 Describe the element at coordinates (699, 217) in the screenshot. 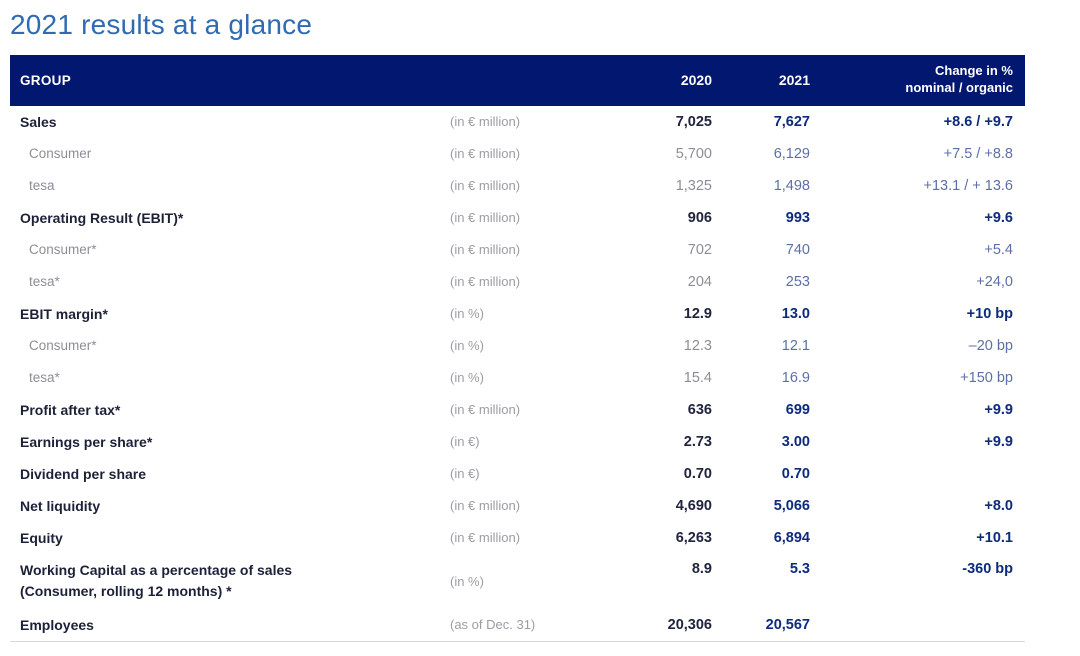

I see `row-value-2020: 906` at that location.